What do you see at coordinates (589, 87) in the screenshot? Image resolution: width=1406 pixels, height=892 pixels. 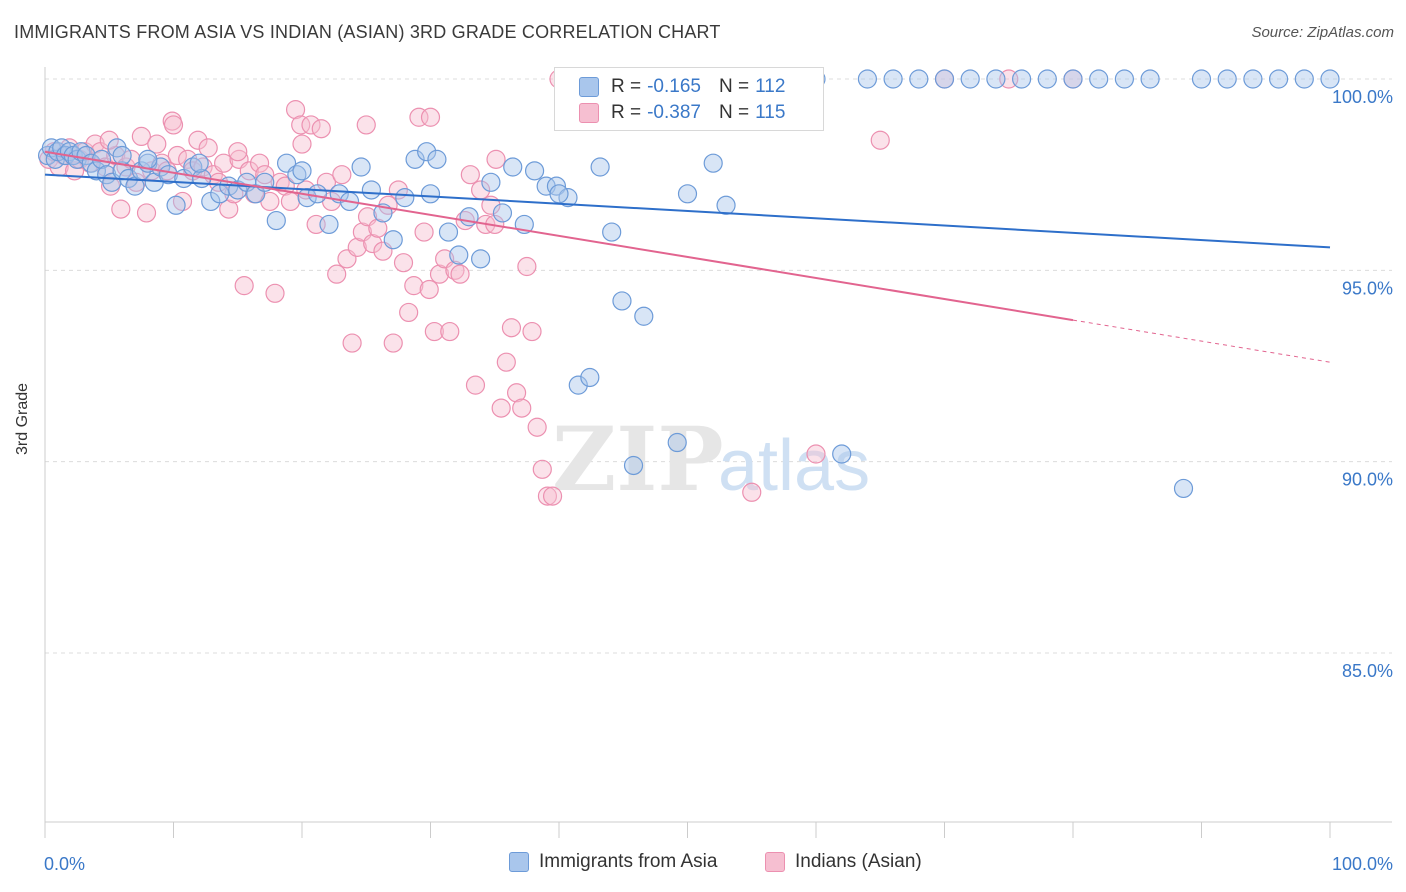 I see `legend-swatch-blue` at bounding box center [589, 87].